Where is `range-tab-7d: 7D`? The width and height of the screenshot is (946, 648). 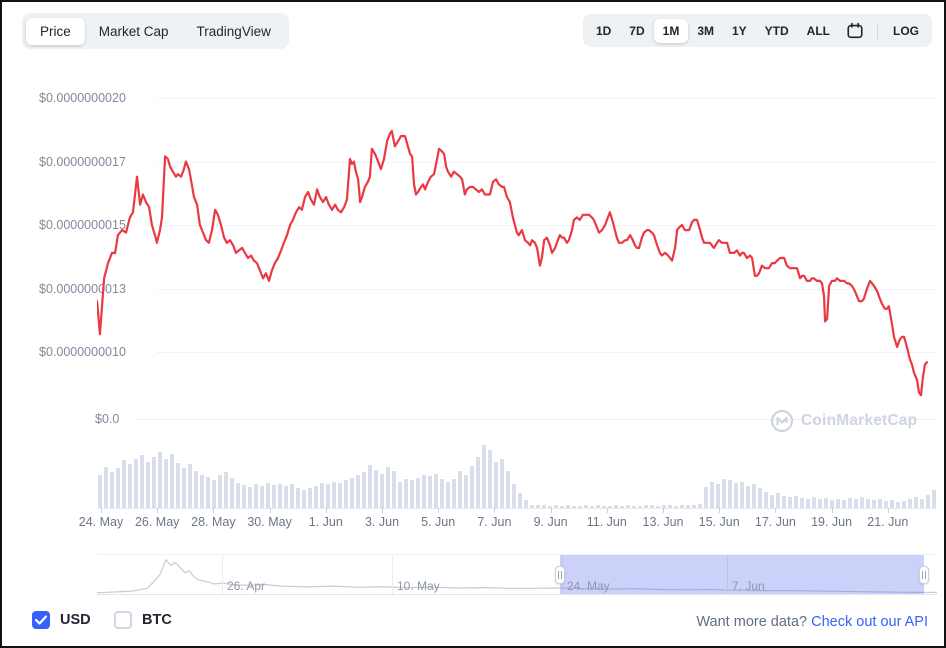 range-tab-7d: 7D is located at coordinates (637, 30).